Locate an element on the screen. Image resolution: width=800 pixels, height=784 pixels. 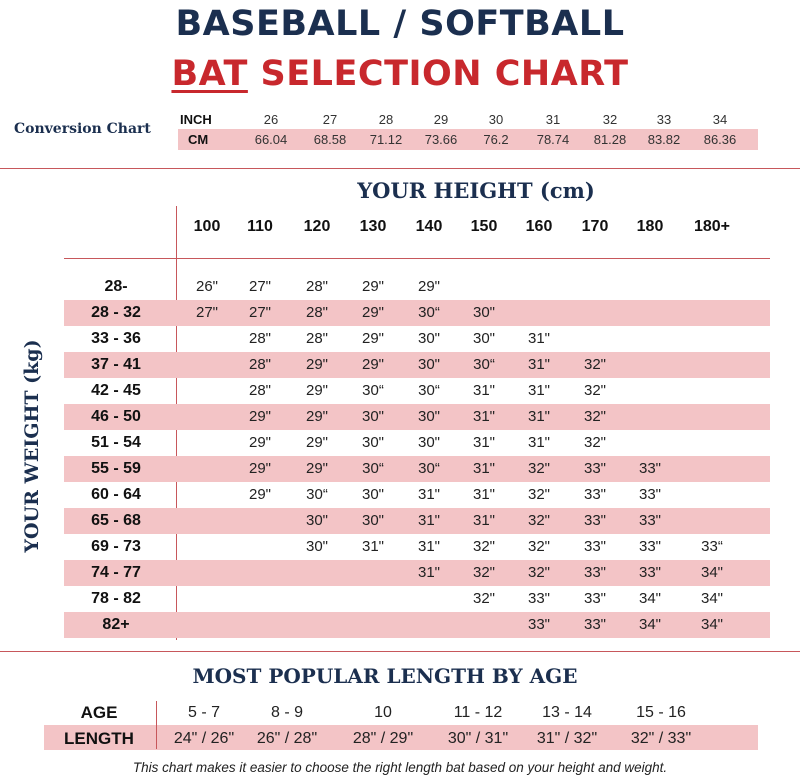
weight-range-label: 28- is located at coordinates (116, 286).